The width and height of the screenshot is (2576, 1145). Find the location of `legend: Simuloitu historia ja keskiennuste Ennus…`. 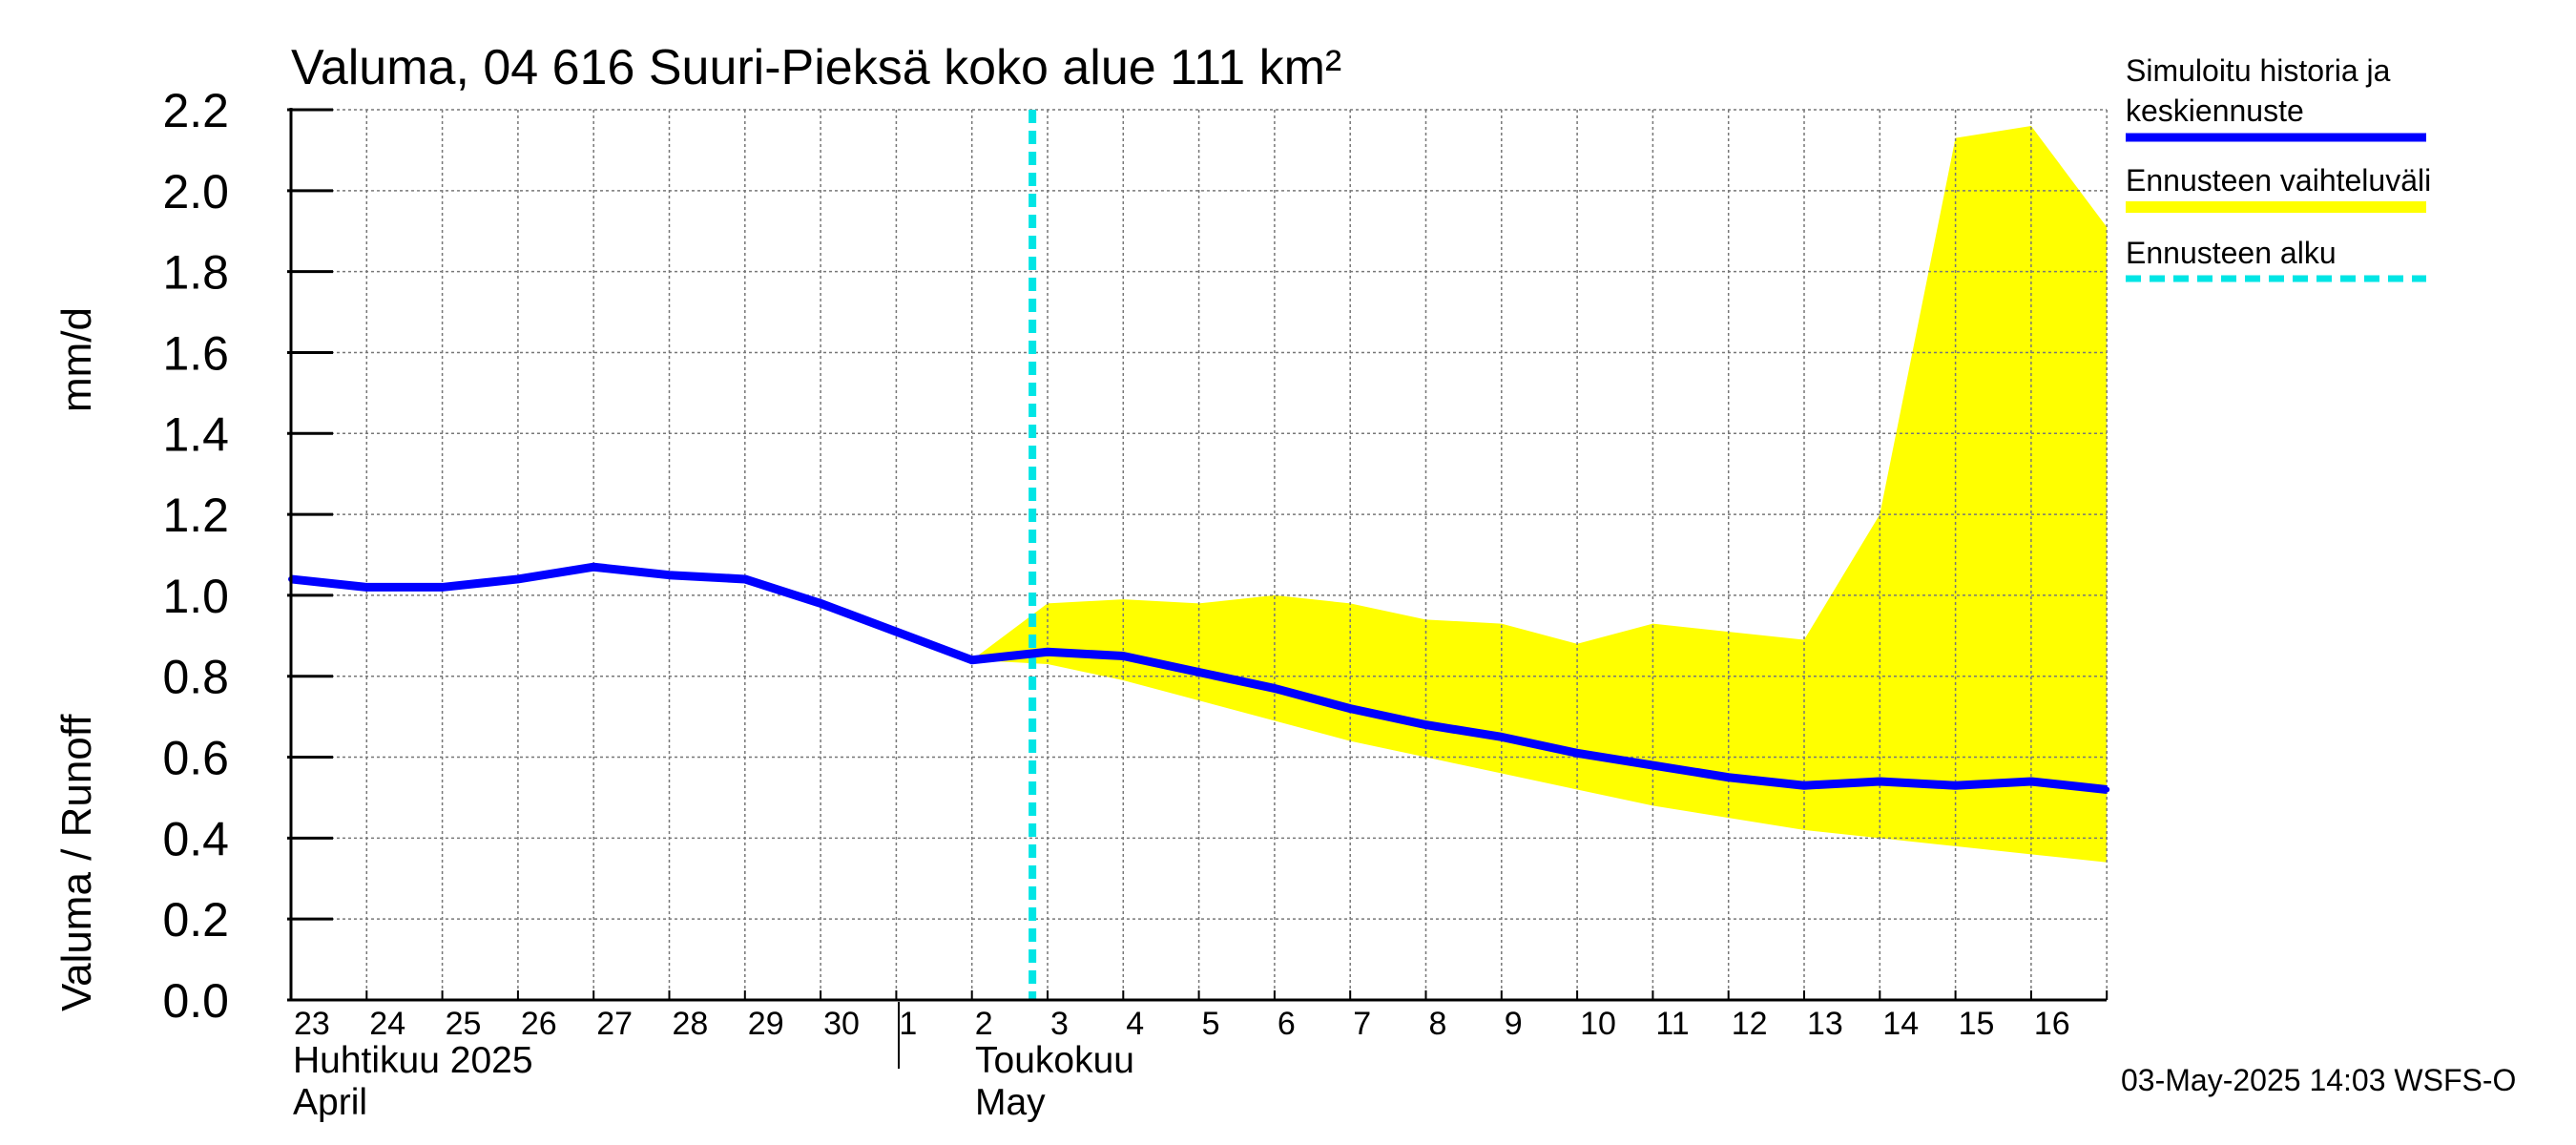

legend: Simuloitu historia ja keskiennuste Ennus… is located at coordinates (2278, 167).